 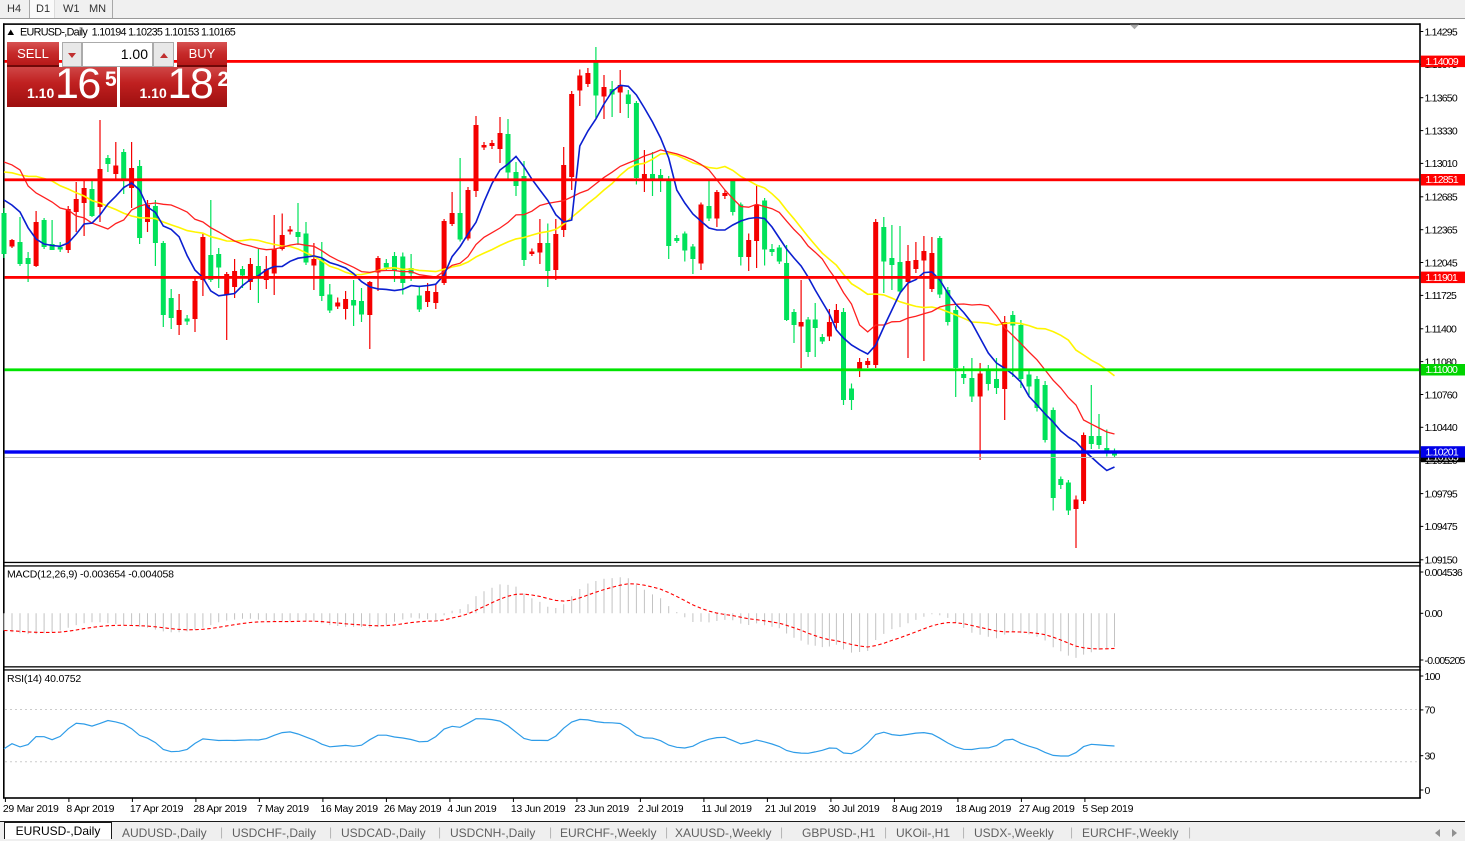 What do you see at coordinates (157, 809) in the screenshot?
I see `svg-text: 17 Apr 2019` at bounding box center [157, 809].